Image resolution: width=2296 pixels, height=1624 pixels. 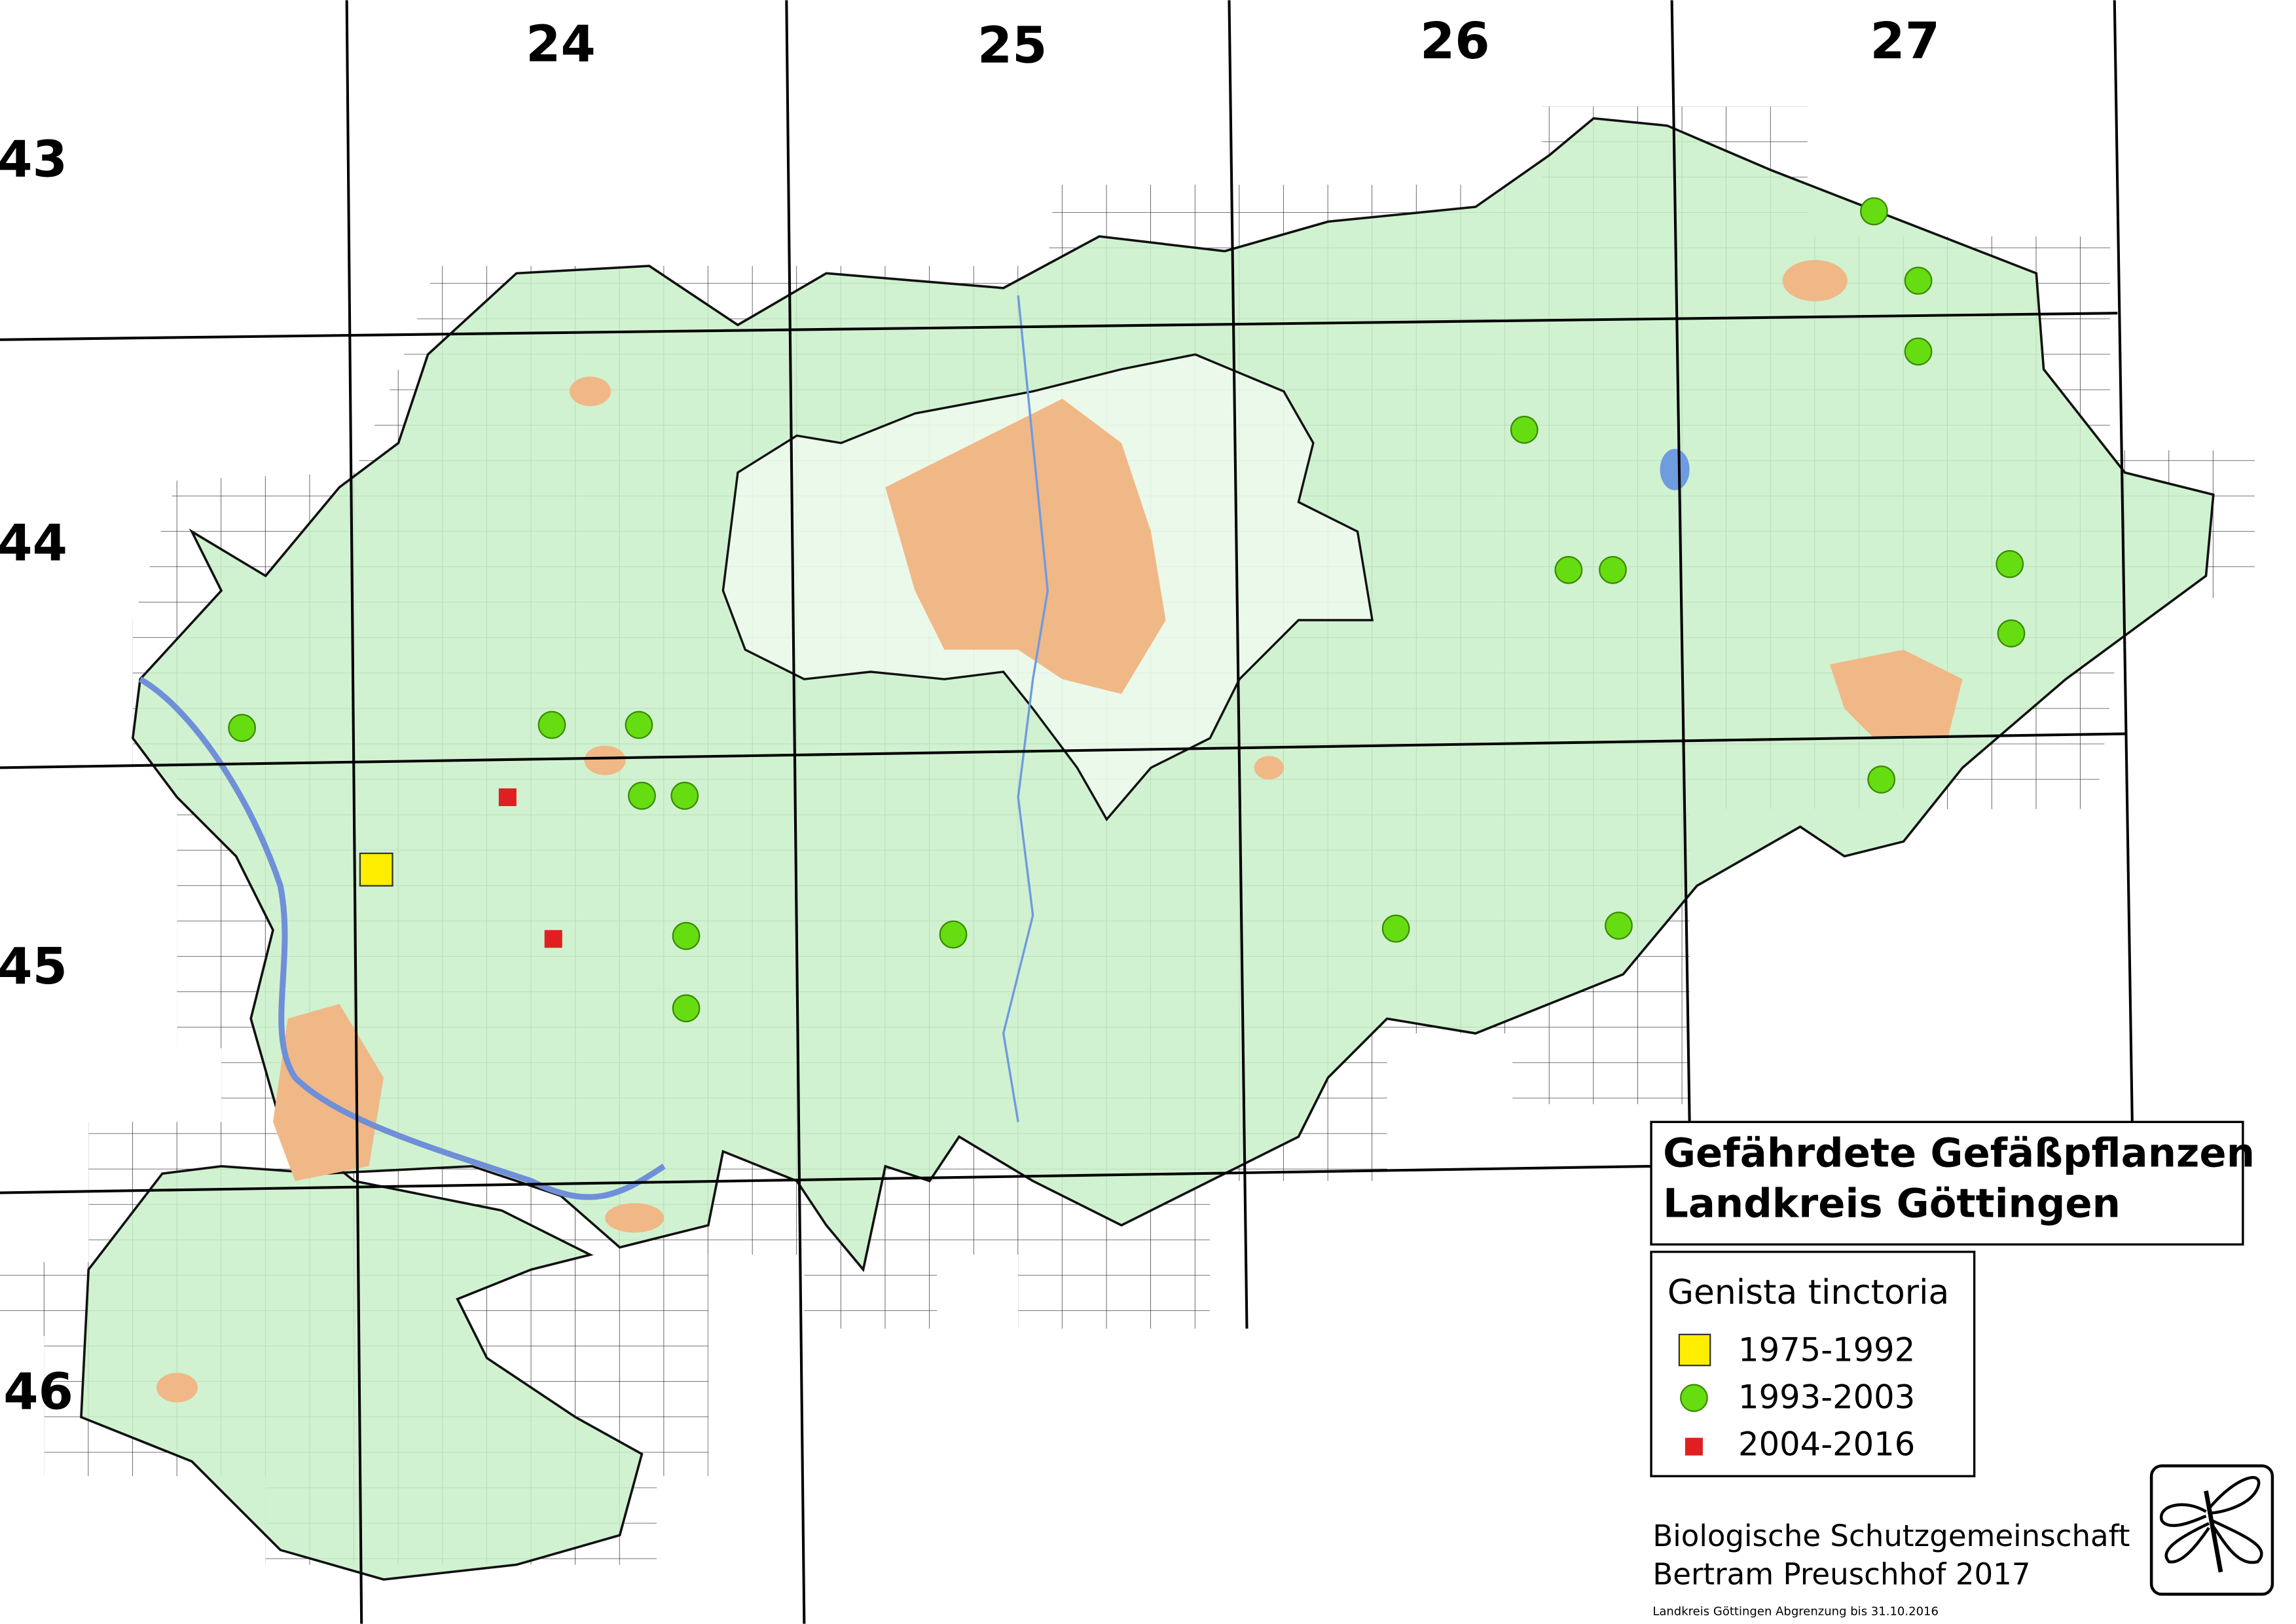 What do you see at coordinates (1826, 1445) in the screenshot?
I see `legend-label: 2004-2016` at bounding box center [1826, 1445].